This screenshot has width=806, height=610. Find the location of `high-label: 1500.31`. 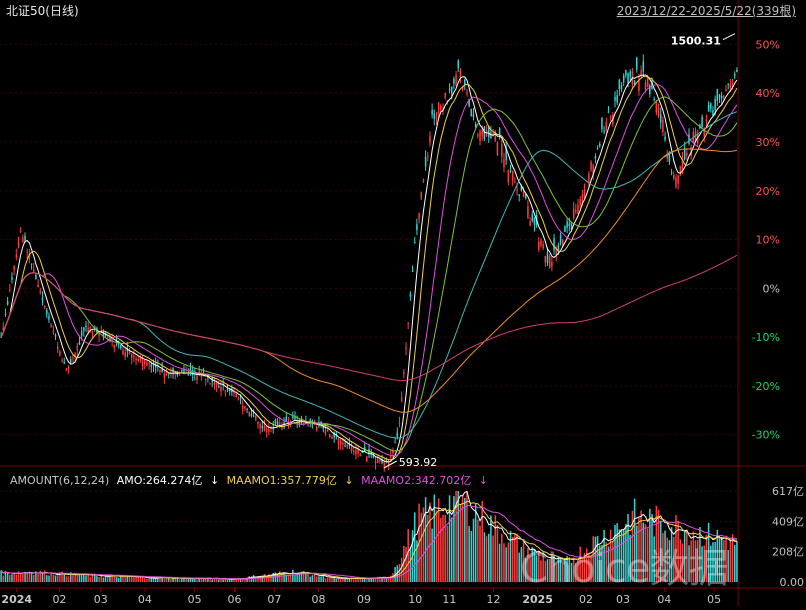

high-label: 1500.31 is located at coordinates (696, 41).